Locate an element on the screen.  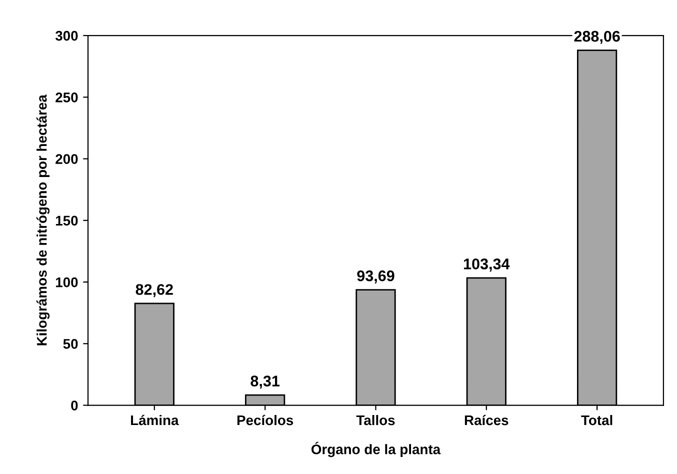
y-tick-label: 200 is located at coordinates (67, 159).